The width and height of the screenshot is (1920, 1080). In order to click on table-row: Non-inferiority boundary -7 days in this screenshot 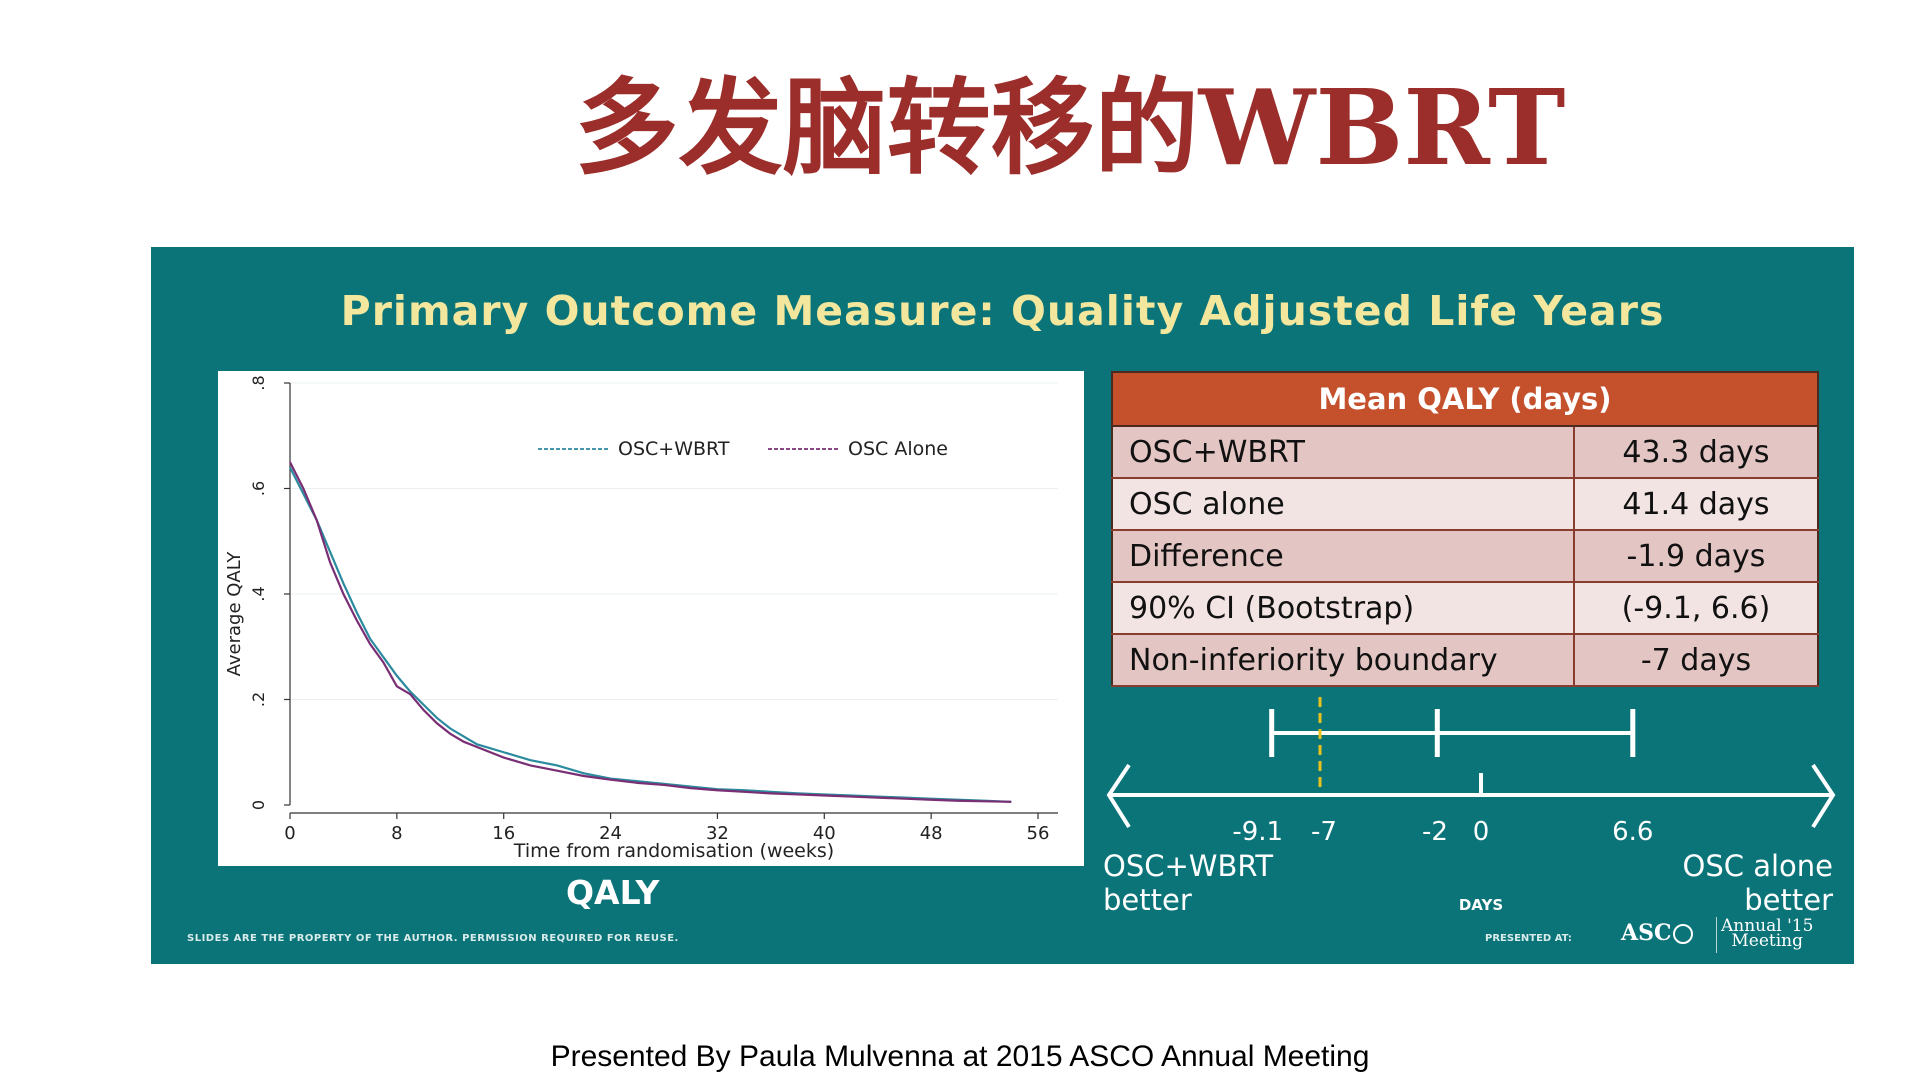, I will do `click(1465, 660)`.